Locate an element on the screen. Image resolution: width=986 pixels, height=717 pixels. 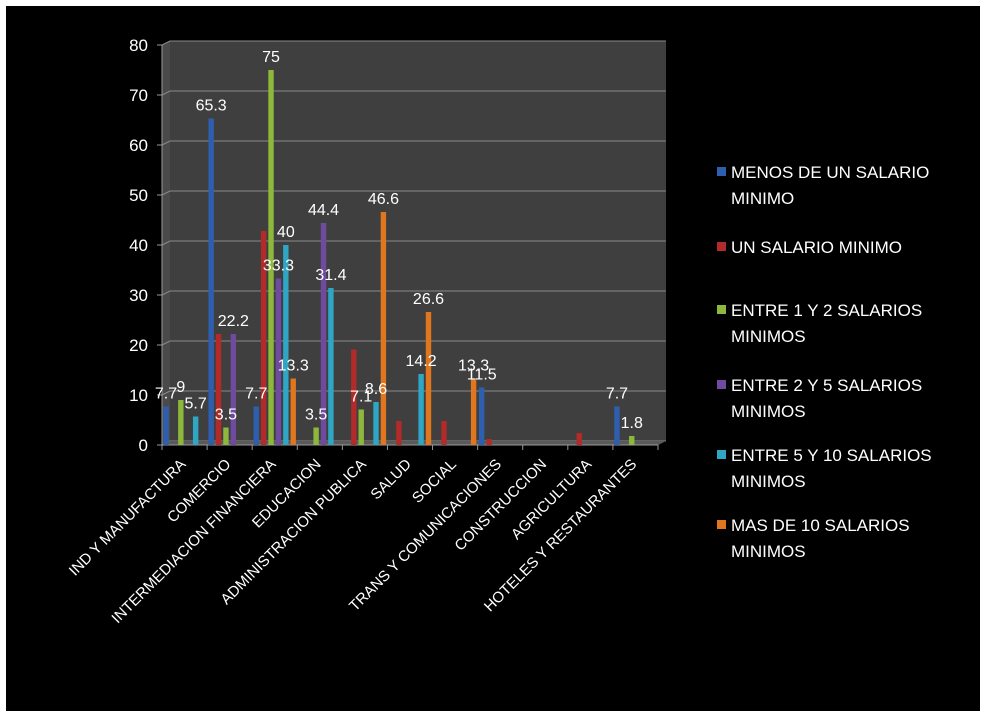
legend-item: MAS DE 10 SALARIOS MINIMOS is located at coordinates (844, 539).